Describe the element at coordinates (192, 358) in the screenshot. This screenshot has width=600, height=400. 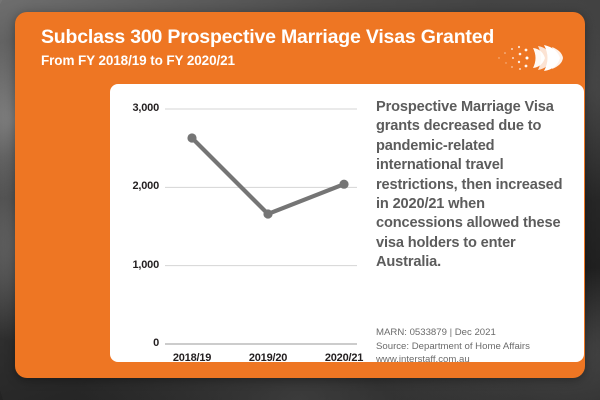
I see `x-axis-tick-label: 2018/19` at that location.